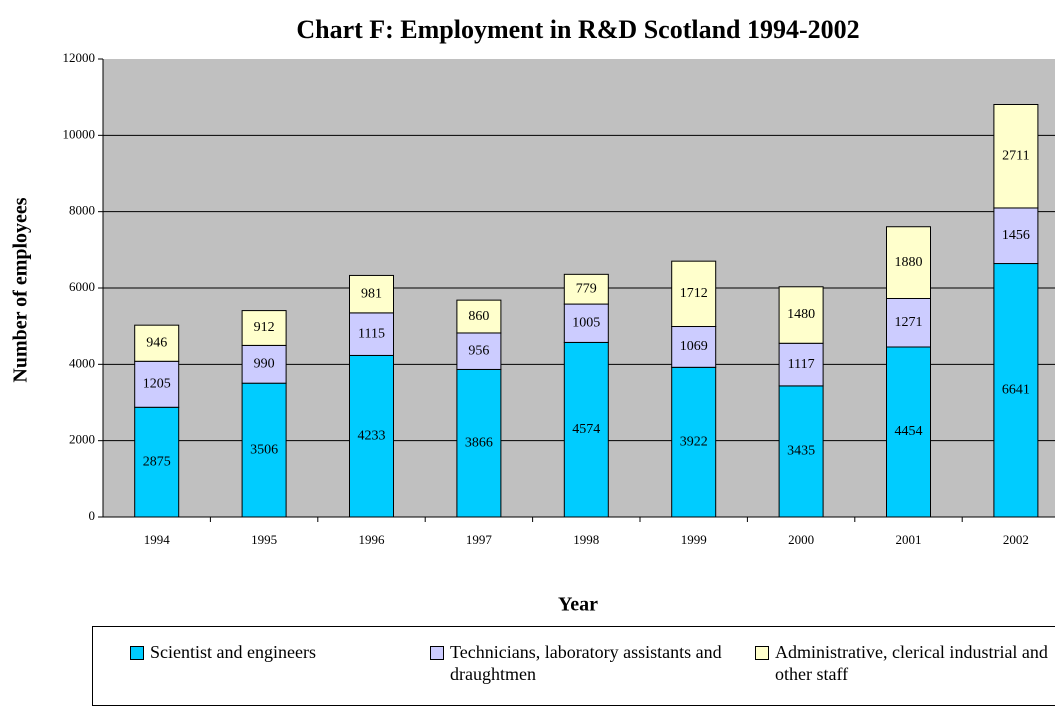 This screenshot has width=1055, height=706. I want to click on y-tick-label: 10000, so click(79, 133).